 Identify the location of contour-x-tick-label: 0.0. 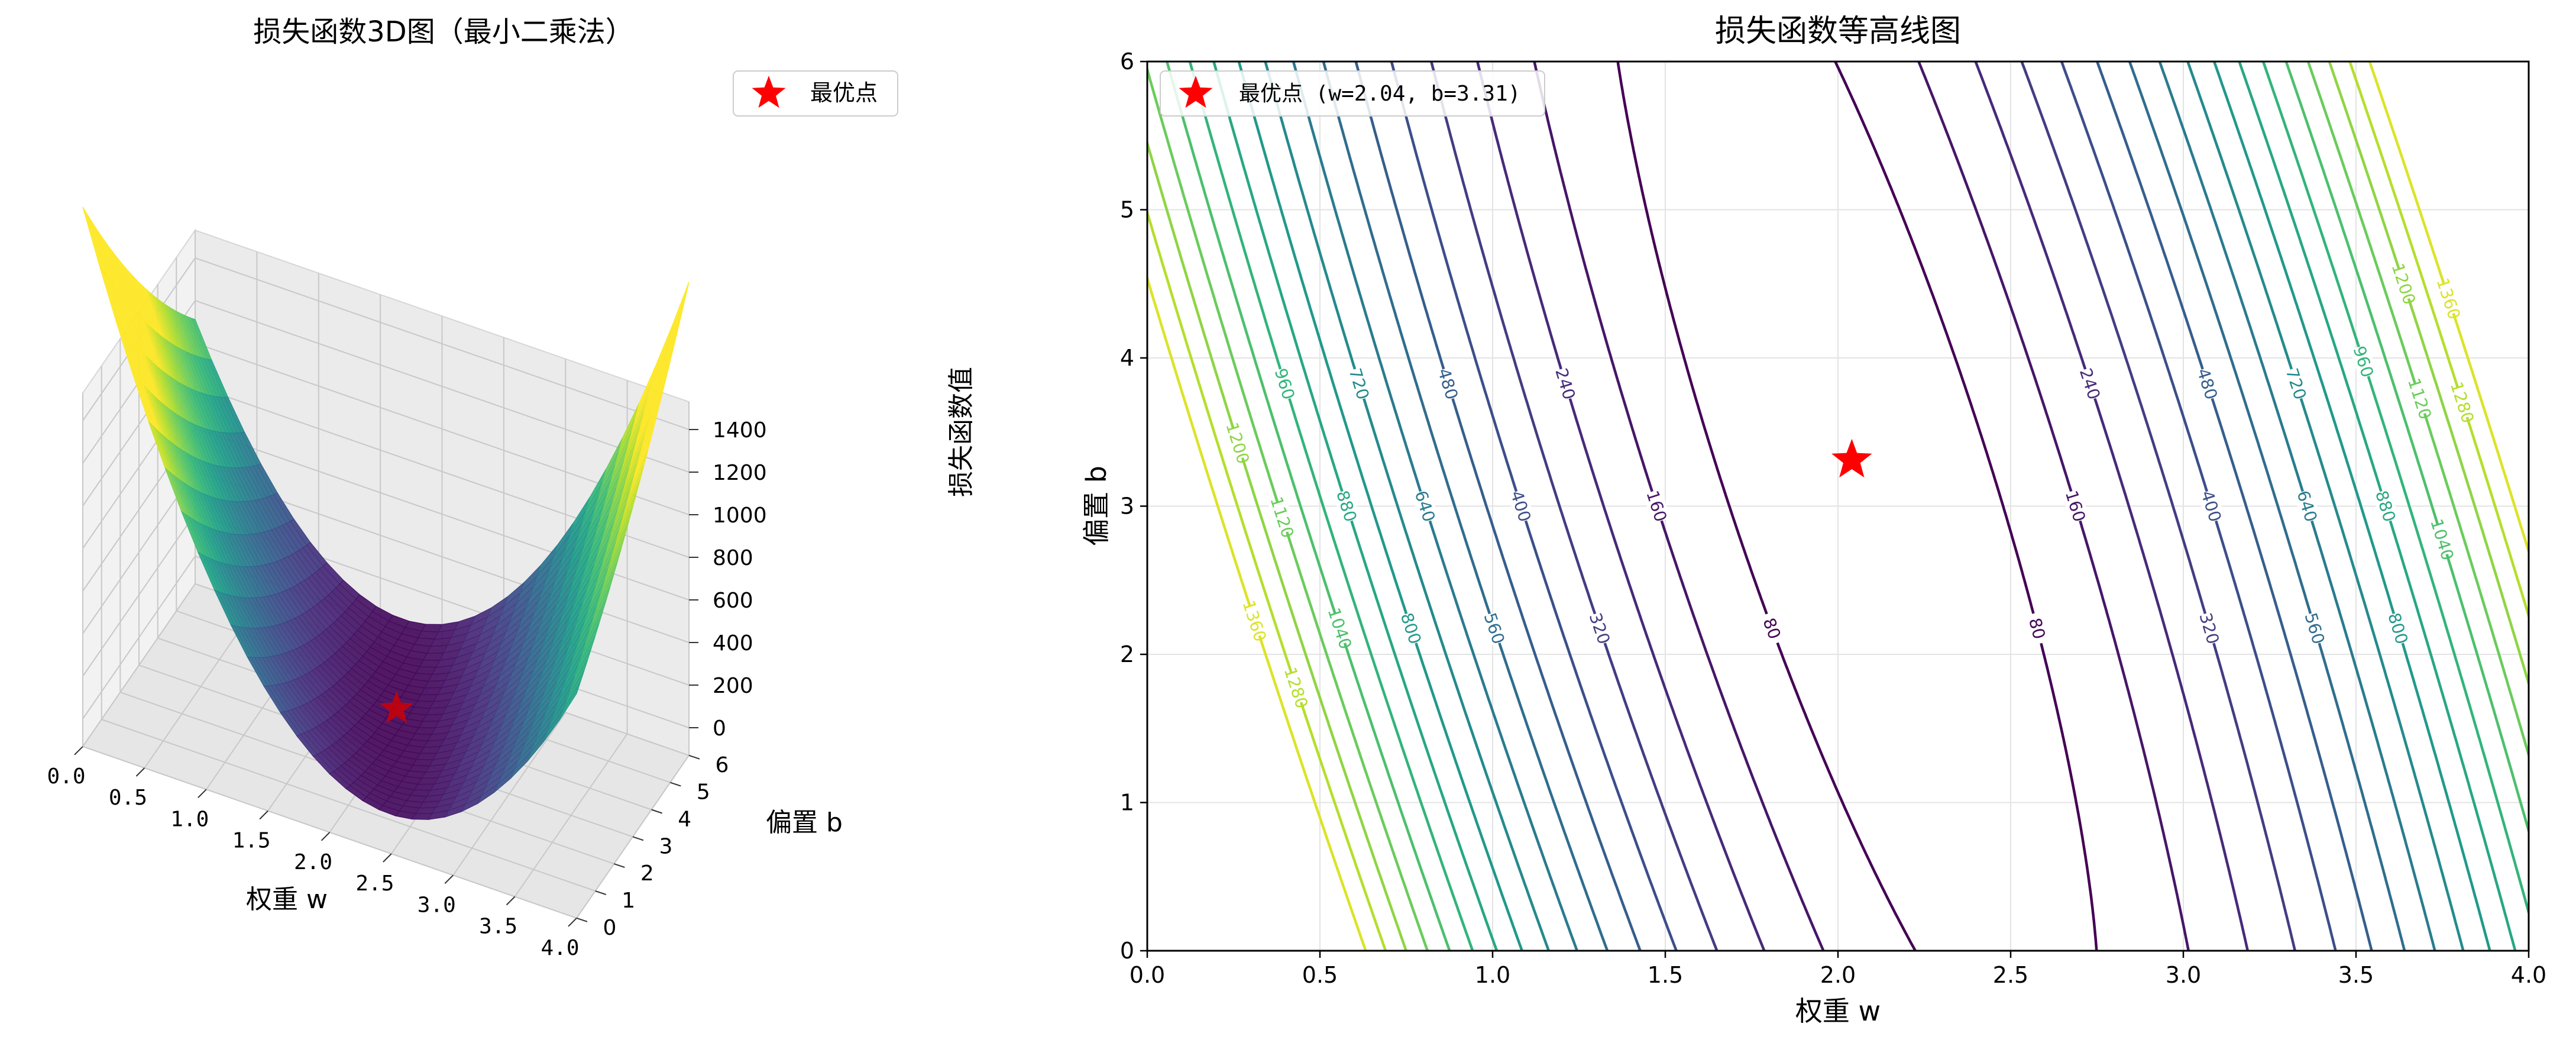
(1148, 975).